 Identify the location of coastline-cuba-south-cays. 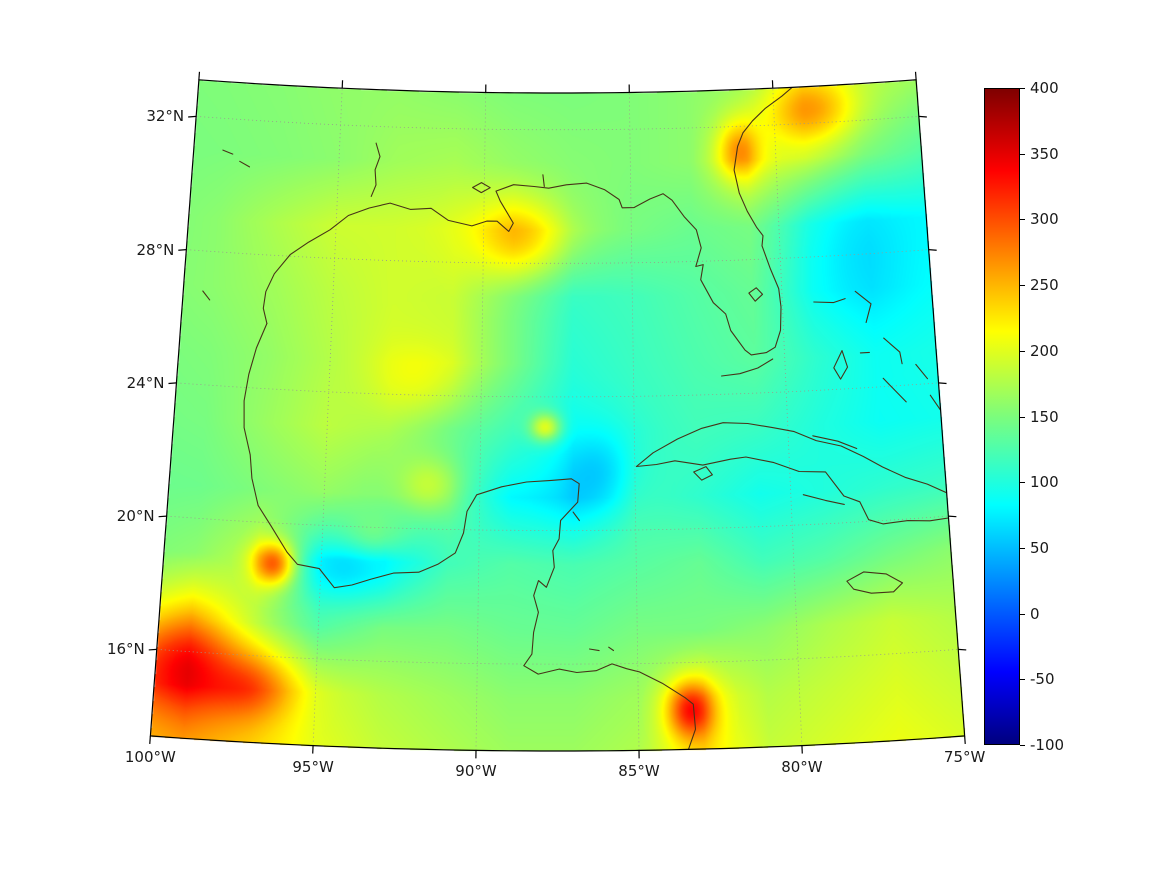
(823, 499).